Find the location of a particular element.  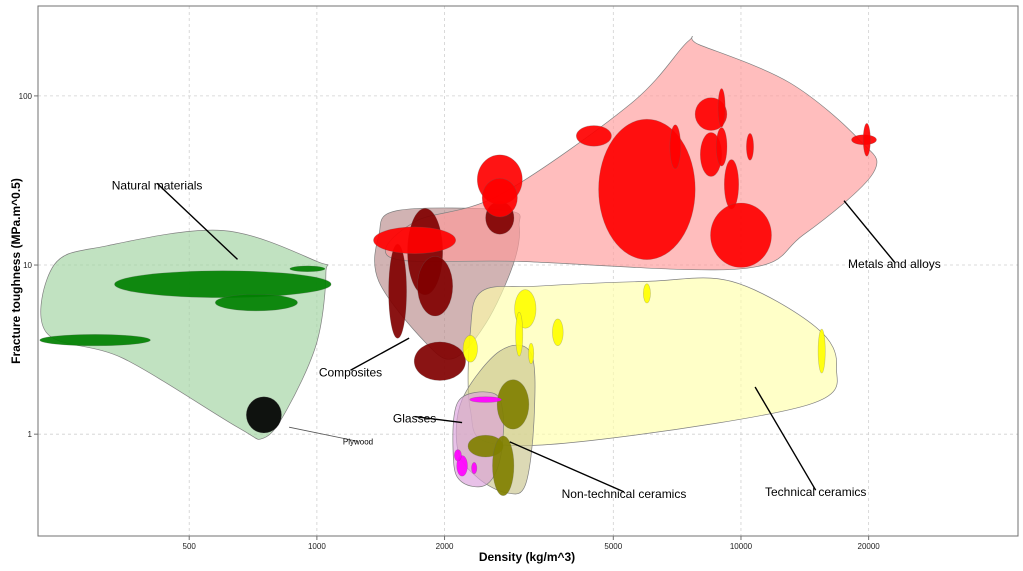

leader-line-composites is located at coordinates (380, 354).